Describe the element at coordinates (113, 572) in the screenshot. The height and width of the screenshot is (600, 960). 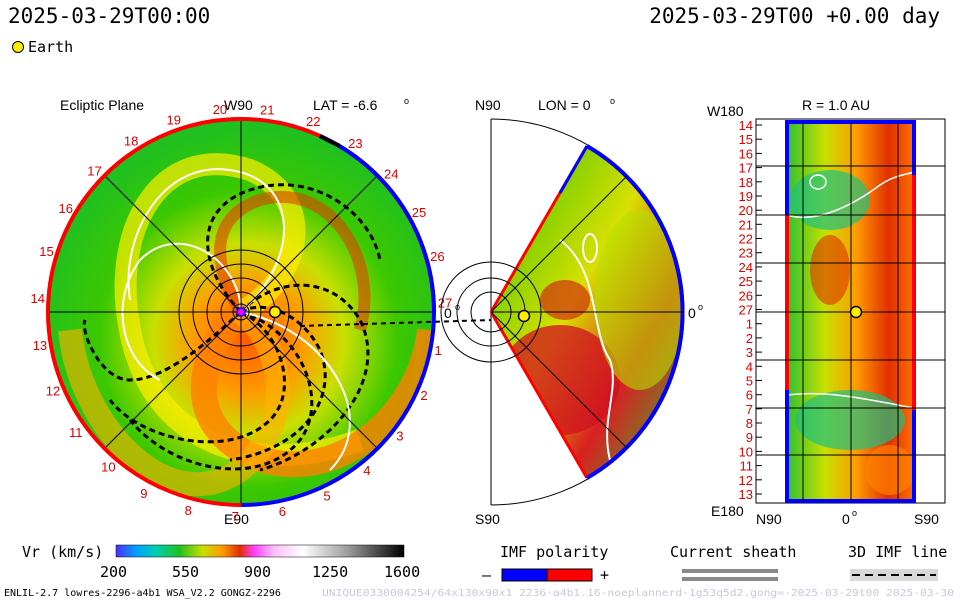
I see `colorbar-tick-200: 200` at that location.